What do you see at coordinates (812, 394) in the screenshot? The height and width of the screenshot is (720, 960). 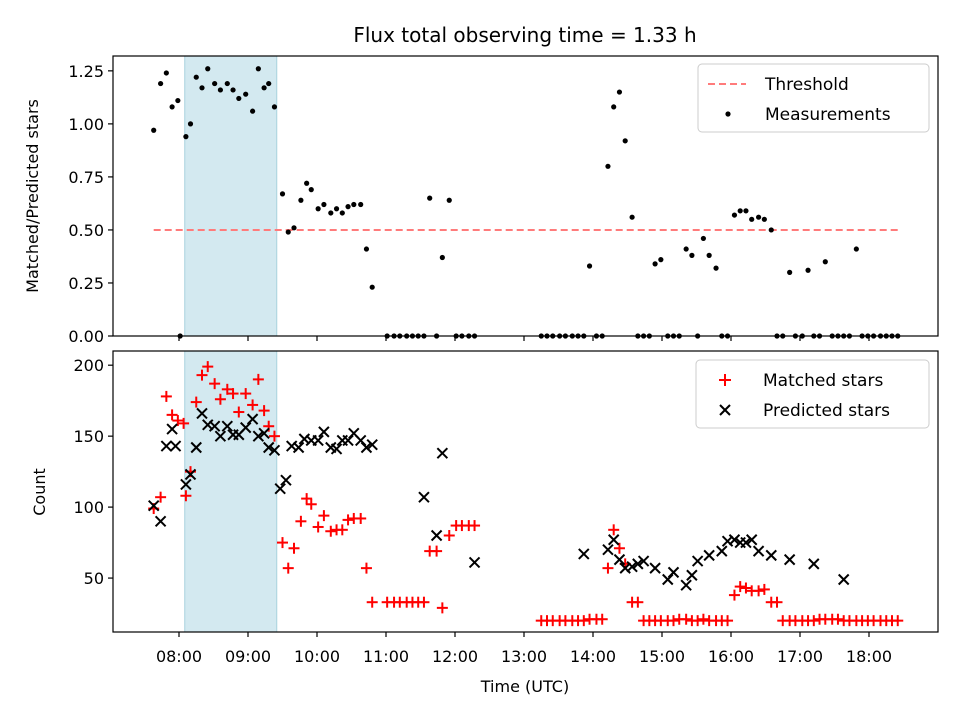 I see `bottom-legend-box` at bounding box center [812, 394].